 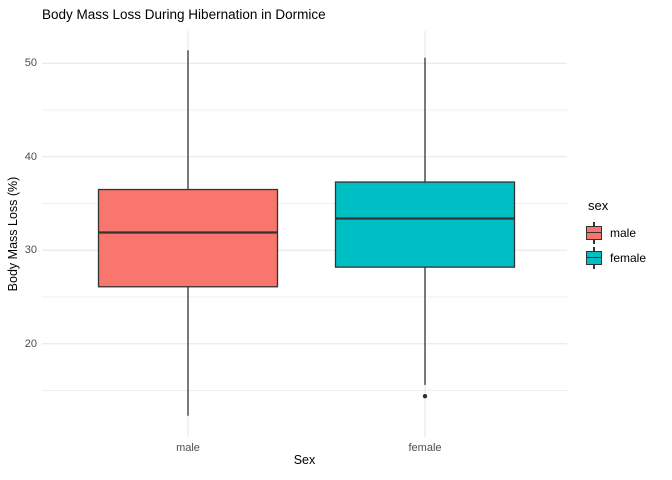 I want to click on x-tick-label: female, so click(x=425, y=448).